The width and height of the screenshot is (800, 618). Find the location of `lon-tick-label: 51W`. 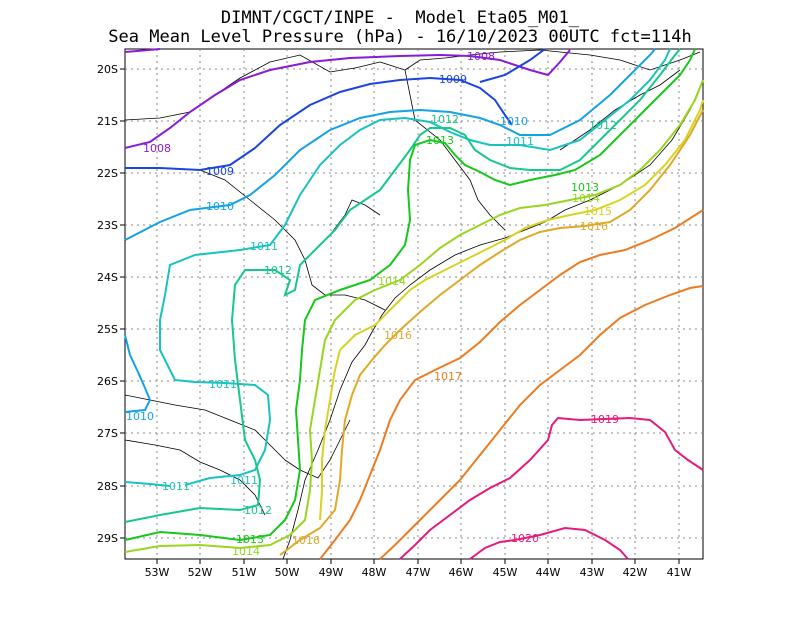

lon-tick-label: 51W is located at coordinates (244, 572).